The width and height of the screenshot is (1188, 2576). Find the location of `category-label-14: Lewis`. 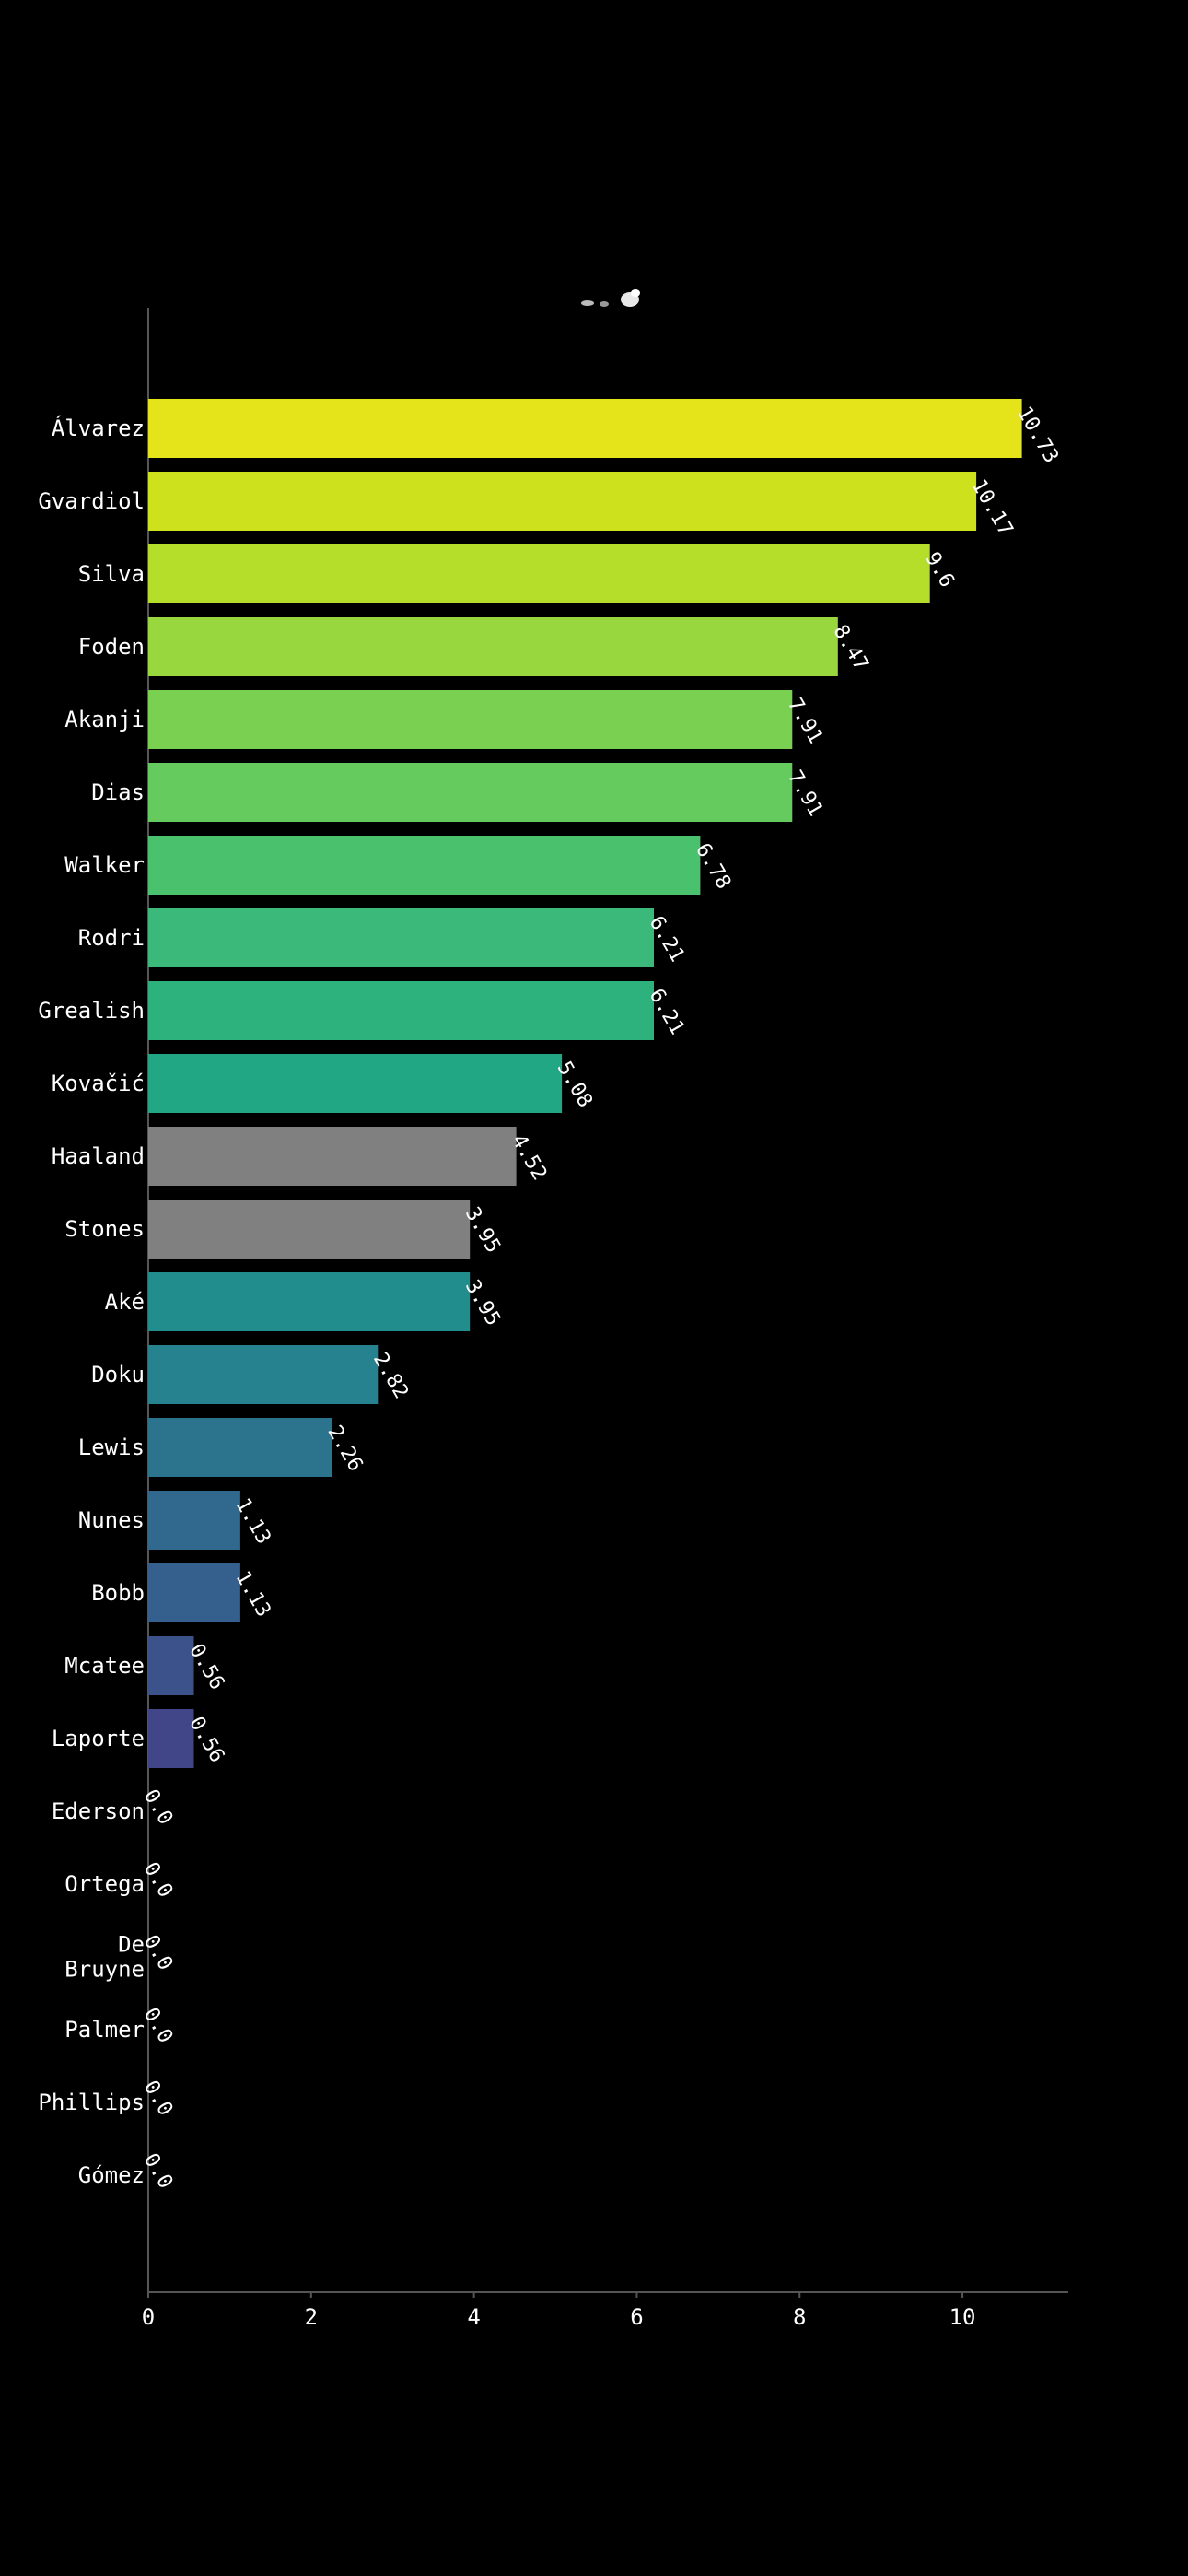

category-label-14: Lewis is located at coordinates (111, 1447).